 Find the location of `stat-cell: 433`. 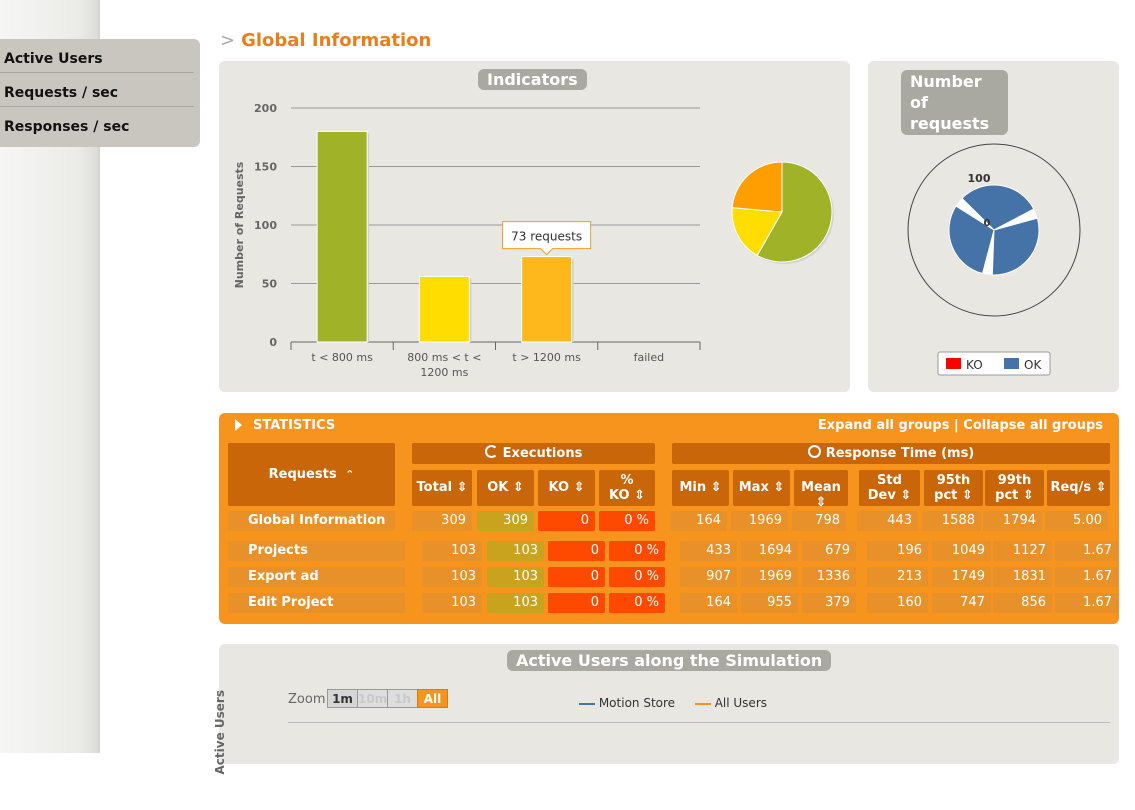

stat-cell: 433 is located at coordinates (708, 551).